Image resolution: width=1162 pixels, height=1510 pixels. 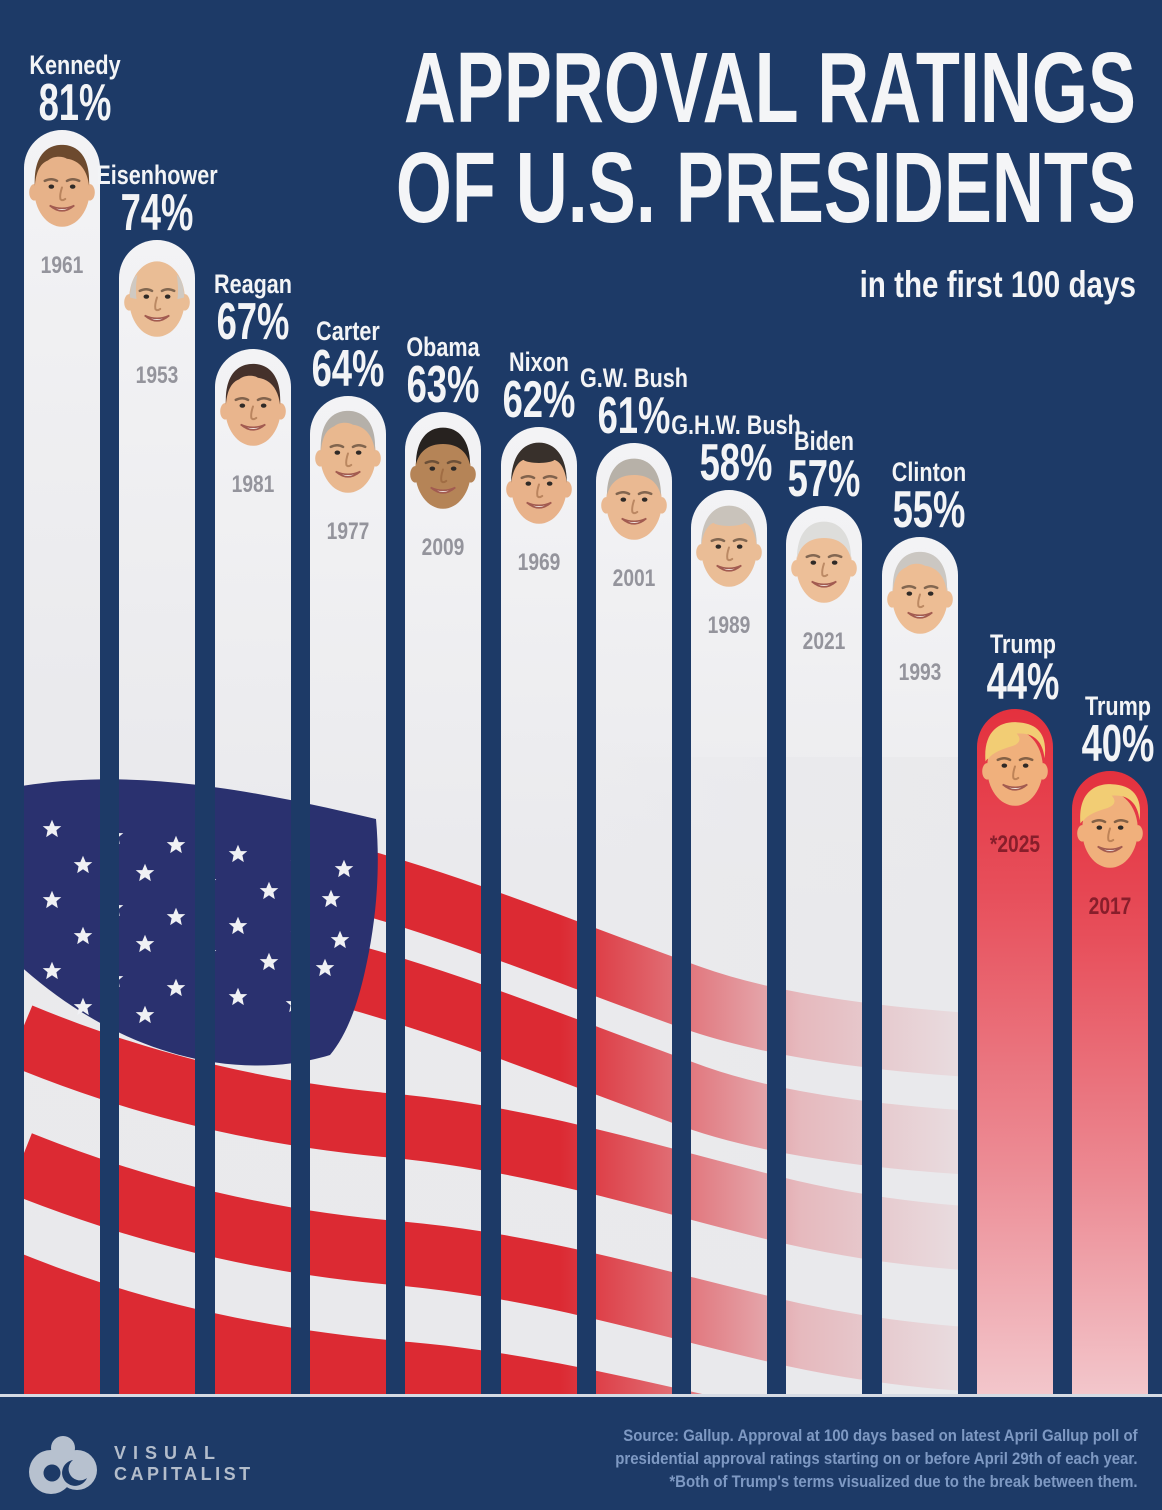 I want to click on president-label: Carter 64%, so click(x=348, y=357).